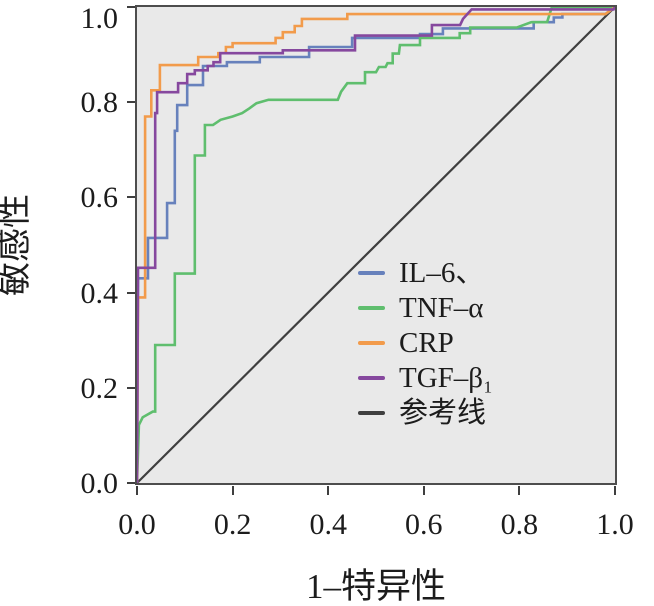 This screenshot has height=606, width=654. What do you see at coordinates (443, 413) in the screenshot?
I see `legend-label-reference-line: 参考线` at bounding box center [443, 413].